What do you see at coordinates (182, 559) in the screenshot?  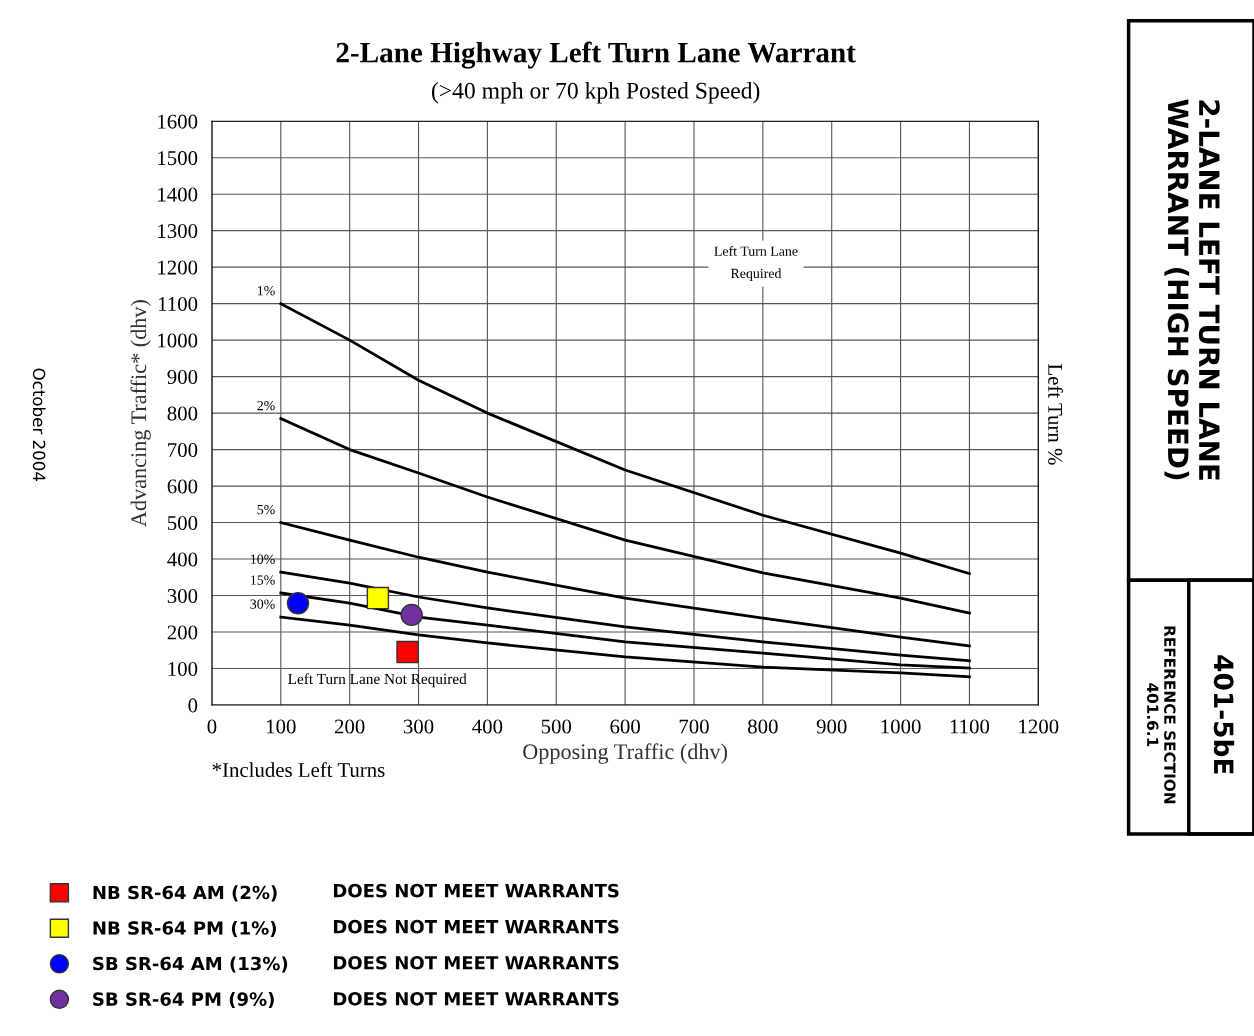 I see `y-tick-label: 400` at bounding box center [182, 559].